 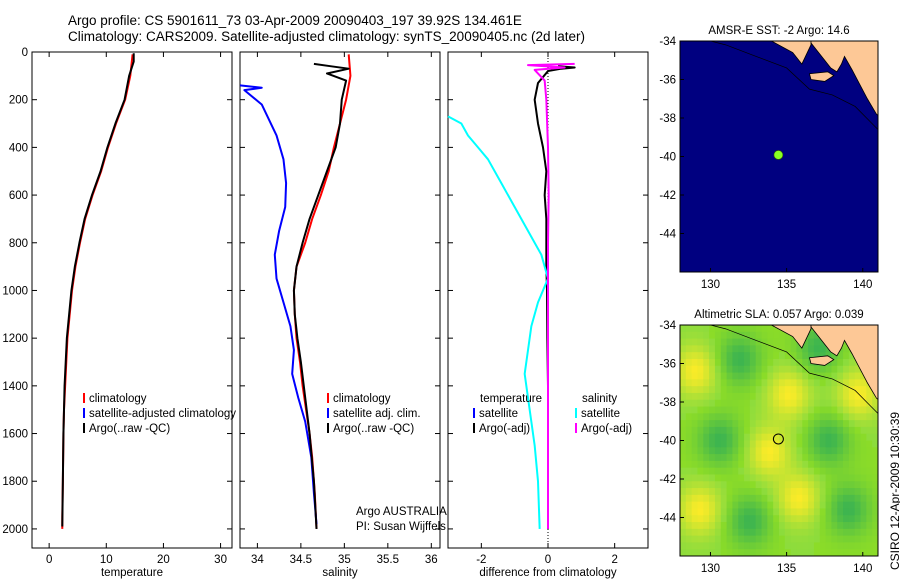 What do you see at coordinates (278, 304) in the screenshot?
I see `salinity-panel-series-satellite-adj-clim-` at bounding box center [278, 304].